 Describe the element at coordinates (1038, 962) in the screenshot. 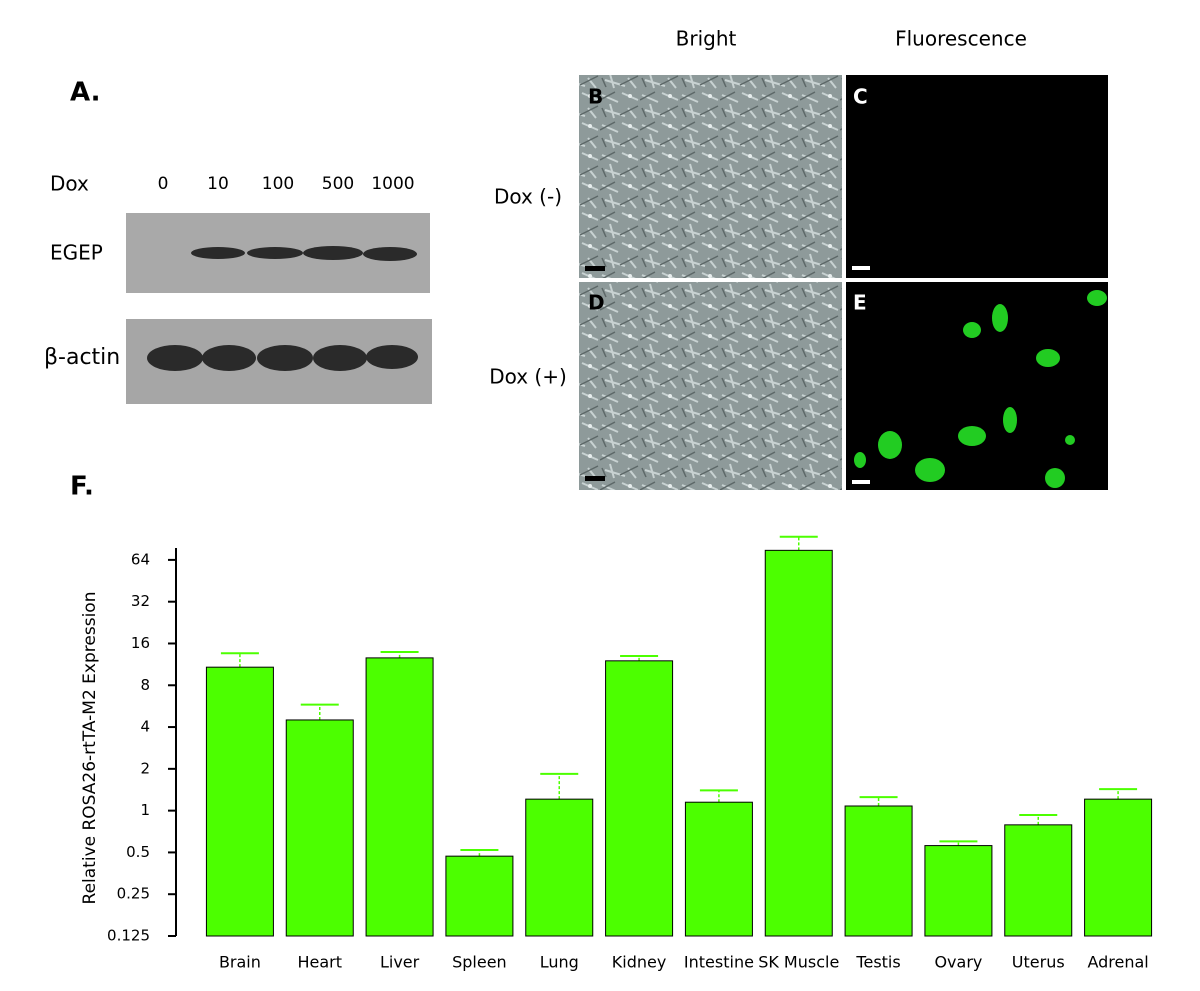

I see `x-tick-label: Uterus` at that location.